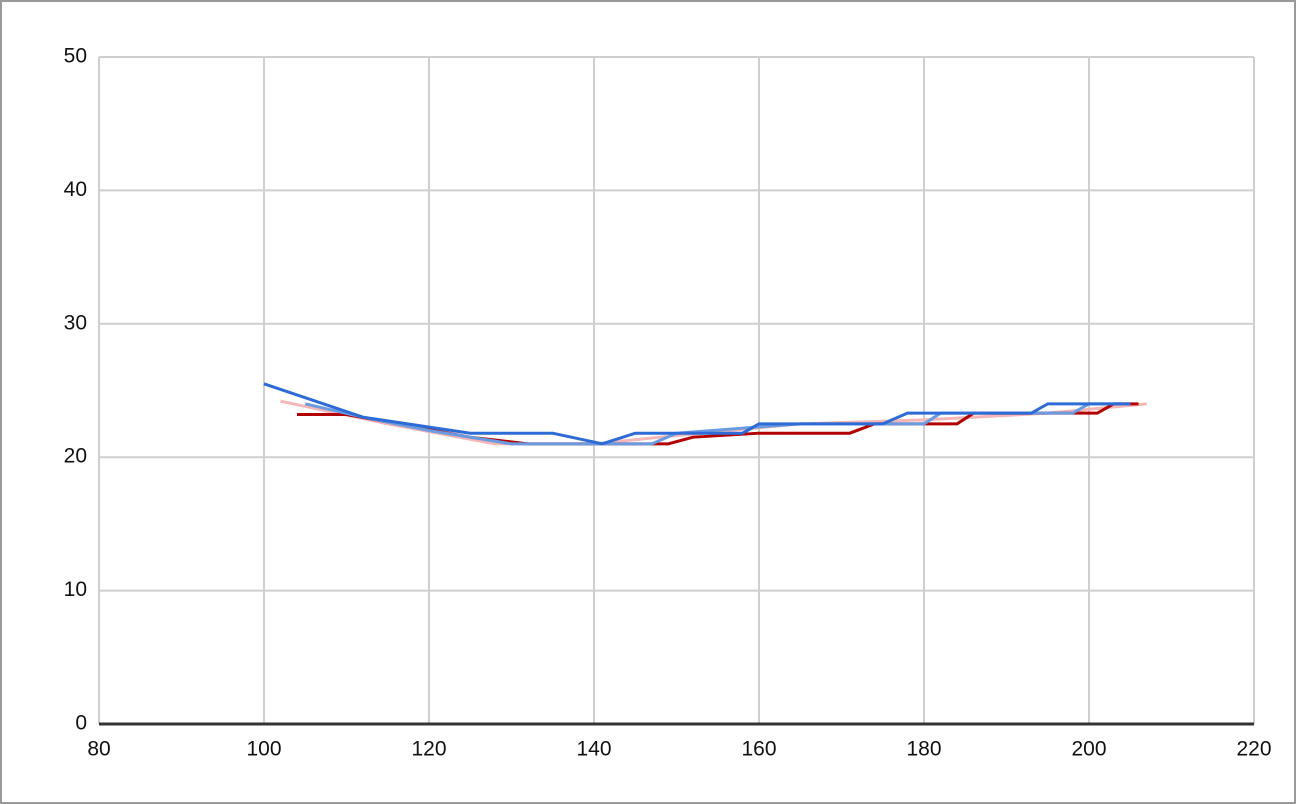 This screenshot has width=1296, height=804. Describe the element at coordinates (758, 749) in the screenshot. I see `x-tick-label: 160` at that location.